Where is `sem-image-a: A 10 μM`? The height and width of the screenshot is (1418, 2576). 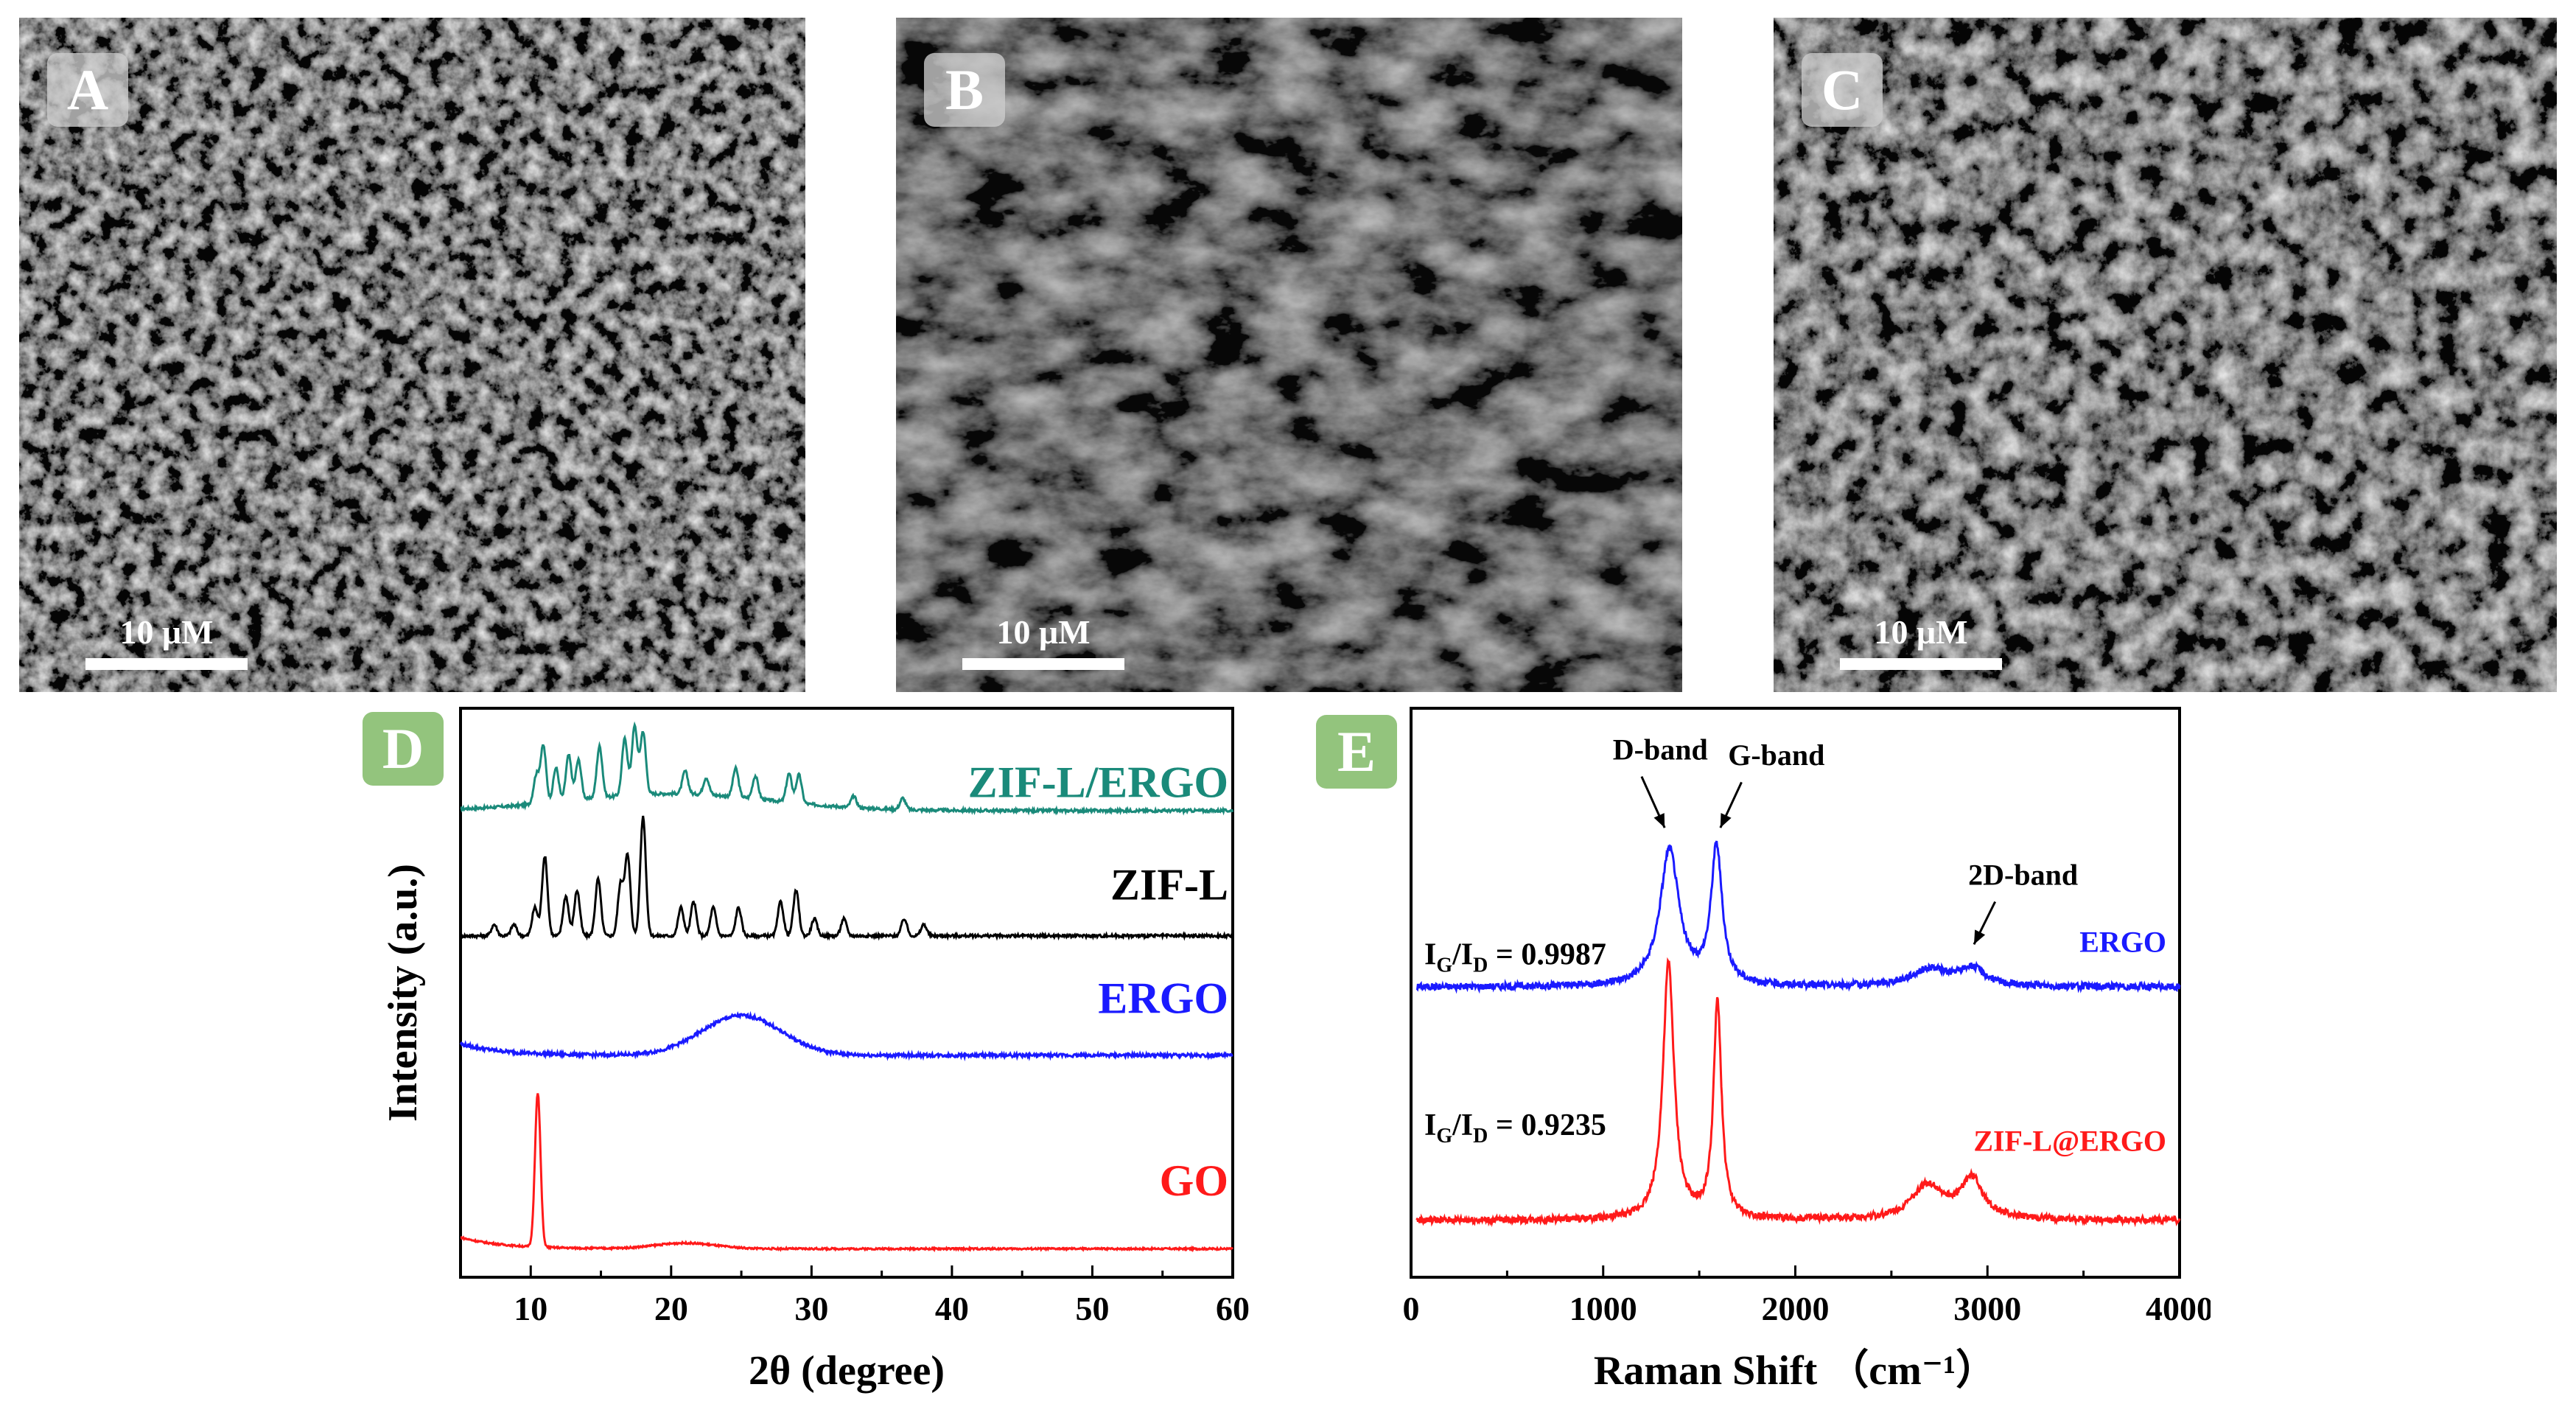
sem-image-a: A 10 μM is located at coordinates (412, 355).